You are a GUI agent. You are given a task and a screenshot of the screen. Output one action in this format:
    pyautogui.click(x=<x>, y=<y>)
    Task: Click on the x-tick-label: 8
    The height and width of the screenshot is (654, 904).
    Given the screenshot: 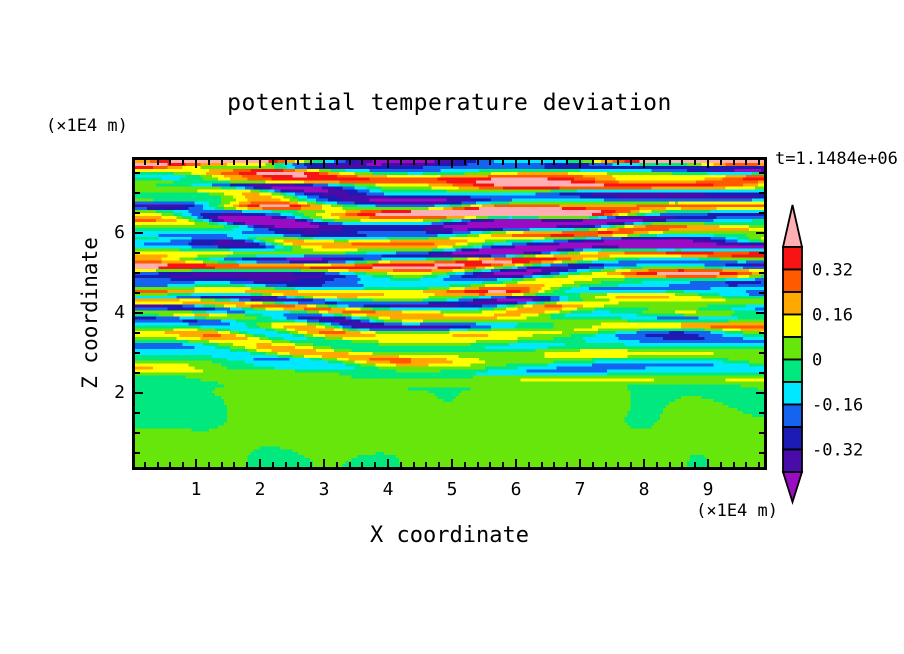 What is the action you would take?
    pyautogui.click(x=644, y=489)
    